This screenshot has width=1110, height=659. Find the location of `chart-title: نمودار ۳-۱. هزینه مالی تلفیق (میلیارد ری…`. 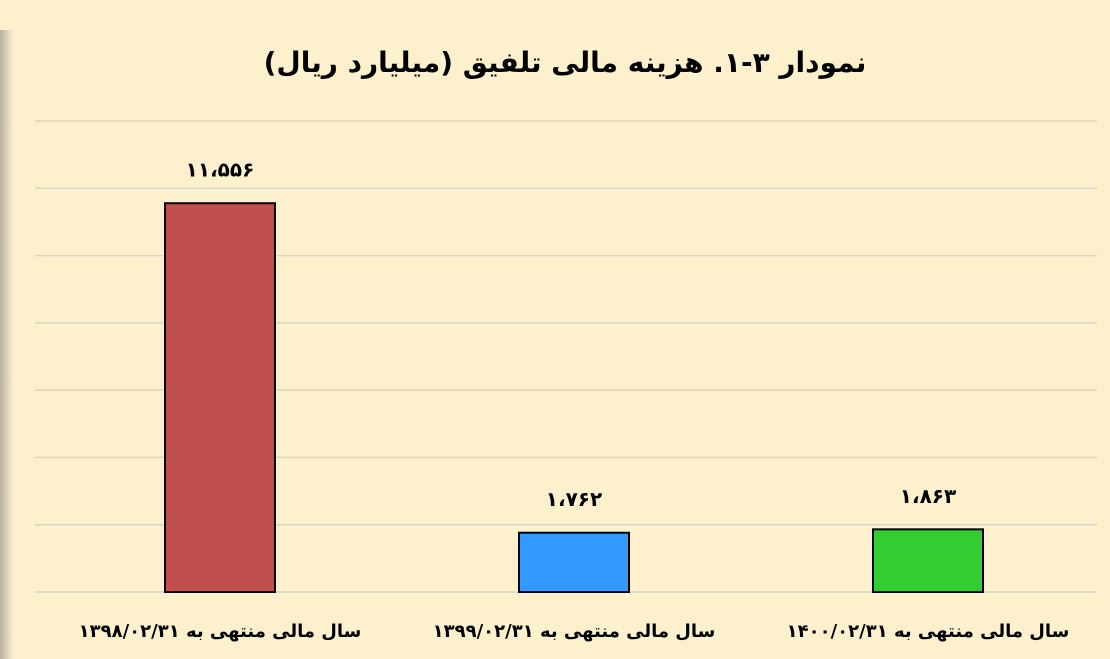

chart-title: نمودار ۳-۱. هزینه مالی تلفیق (میلیارد ری… is located at coordinates (565, 62).